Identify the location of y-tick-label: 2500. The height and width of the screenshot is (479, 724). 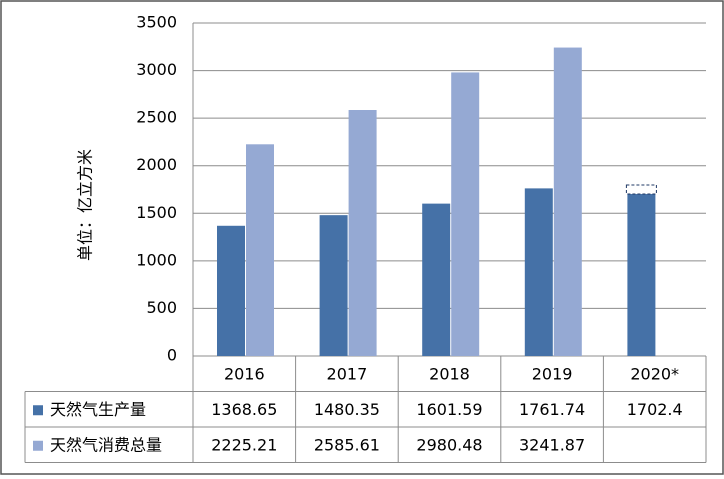
(156, 117).